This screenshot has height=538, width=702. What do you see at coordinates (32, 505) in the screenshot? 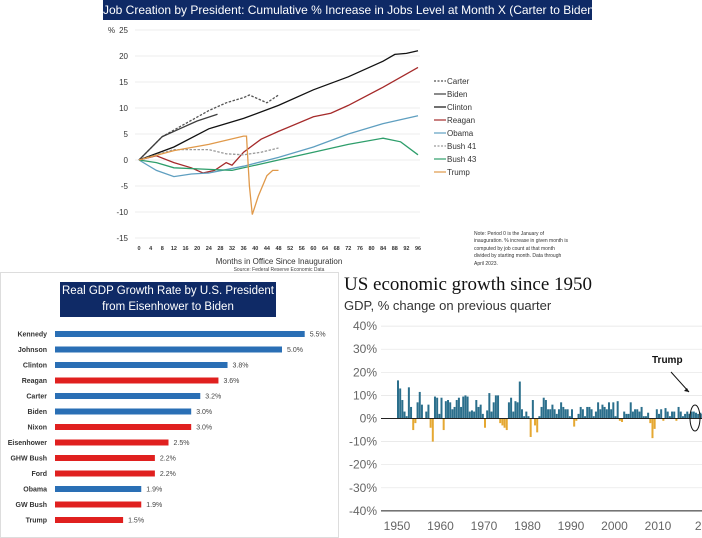
I see `bar-category-label: GW Bush` at bounding box center [32, 505].